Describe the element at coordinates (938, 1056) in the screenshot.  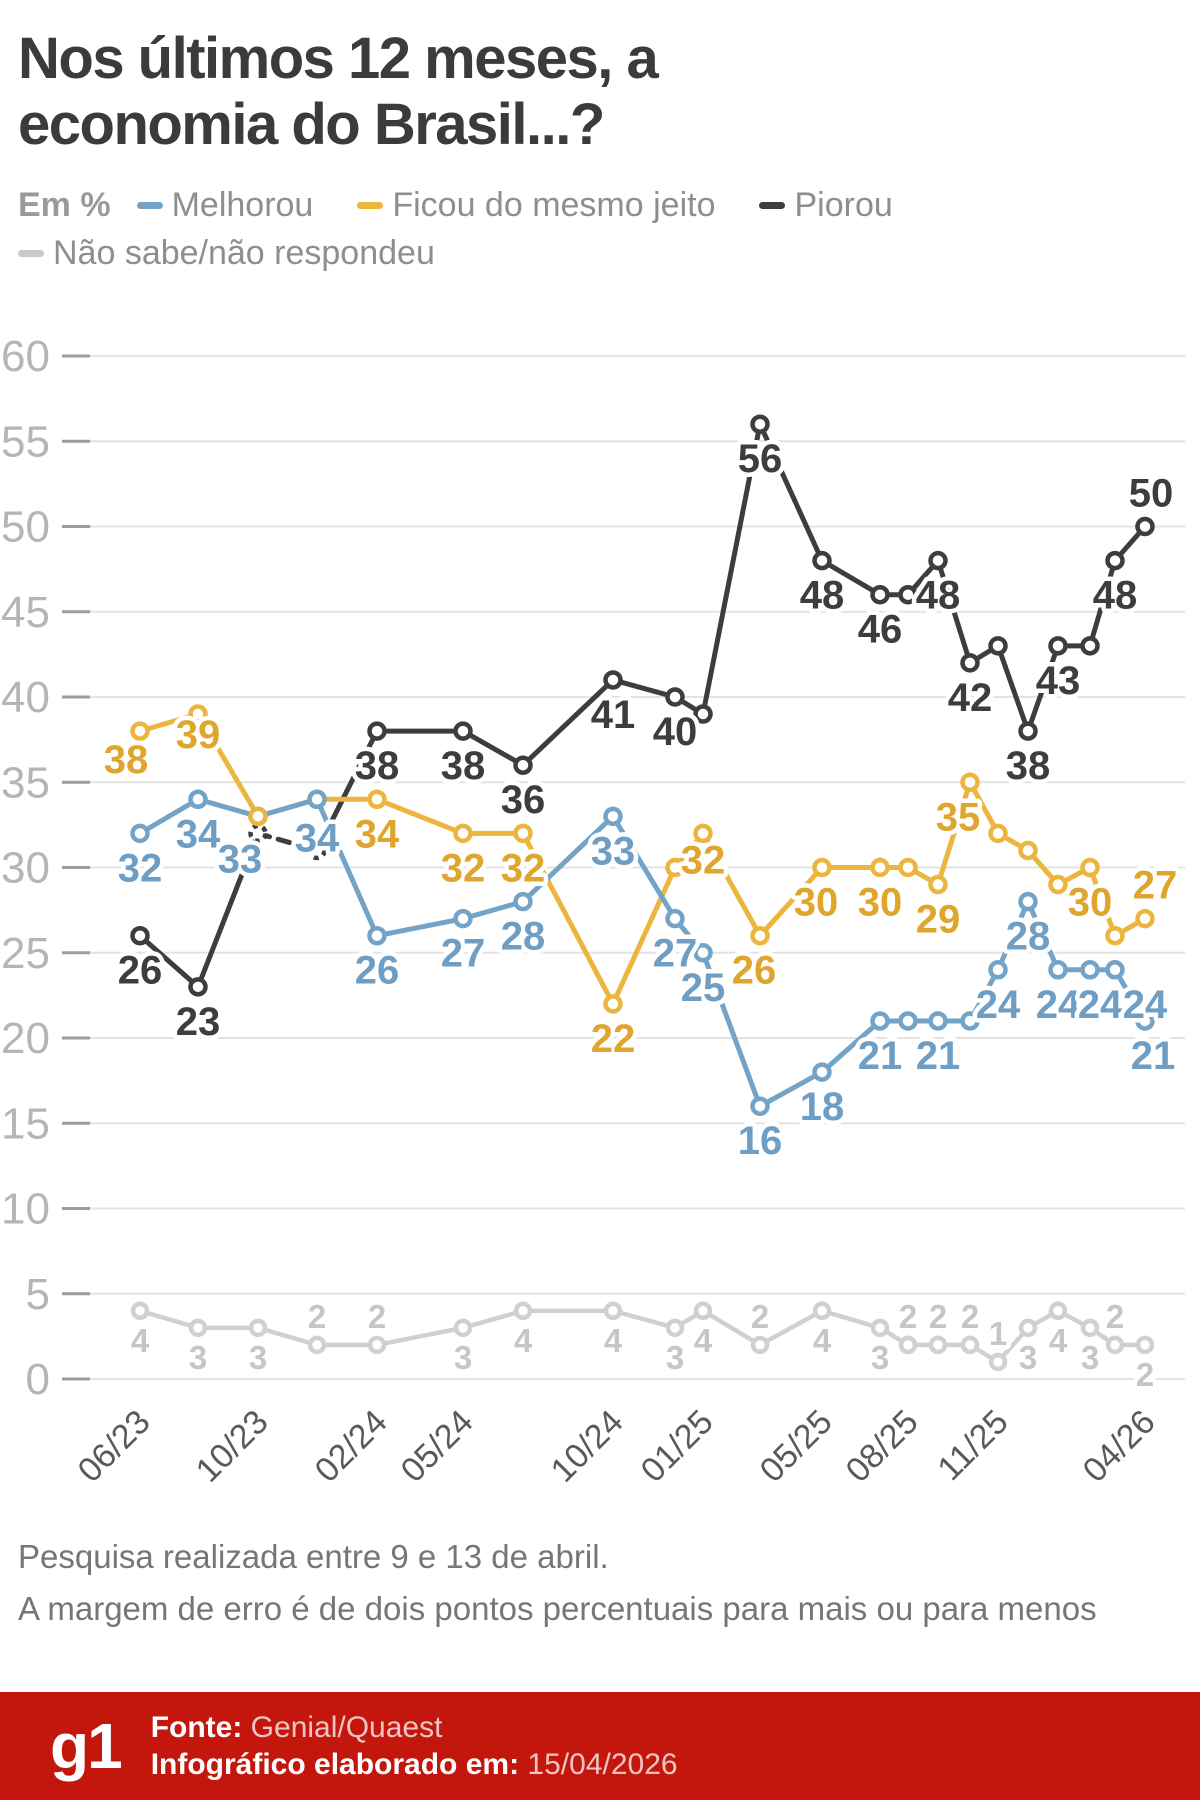
I see `data-point-label: 21` at that location.